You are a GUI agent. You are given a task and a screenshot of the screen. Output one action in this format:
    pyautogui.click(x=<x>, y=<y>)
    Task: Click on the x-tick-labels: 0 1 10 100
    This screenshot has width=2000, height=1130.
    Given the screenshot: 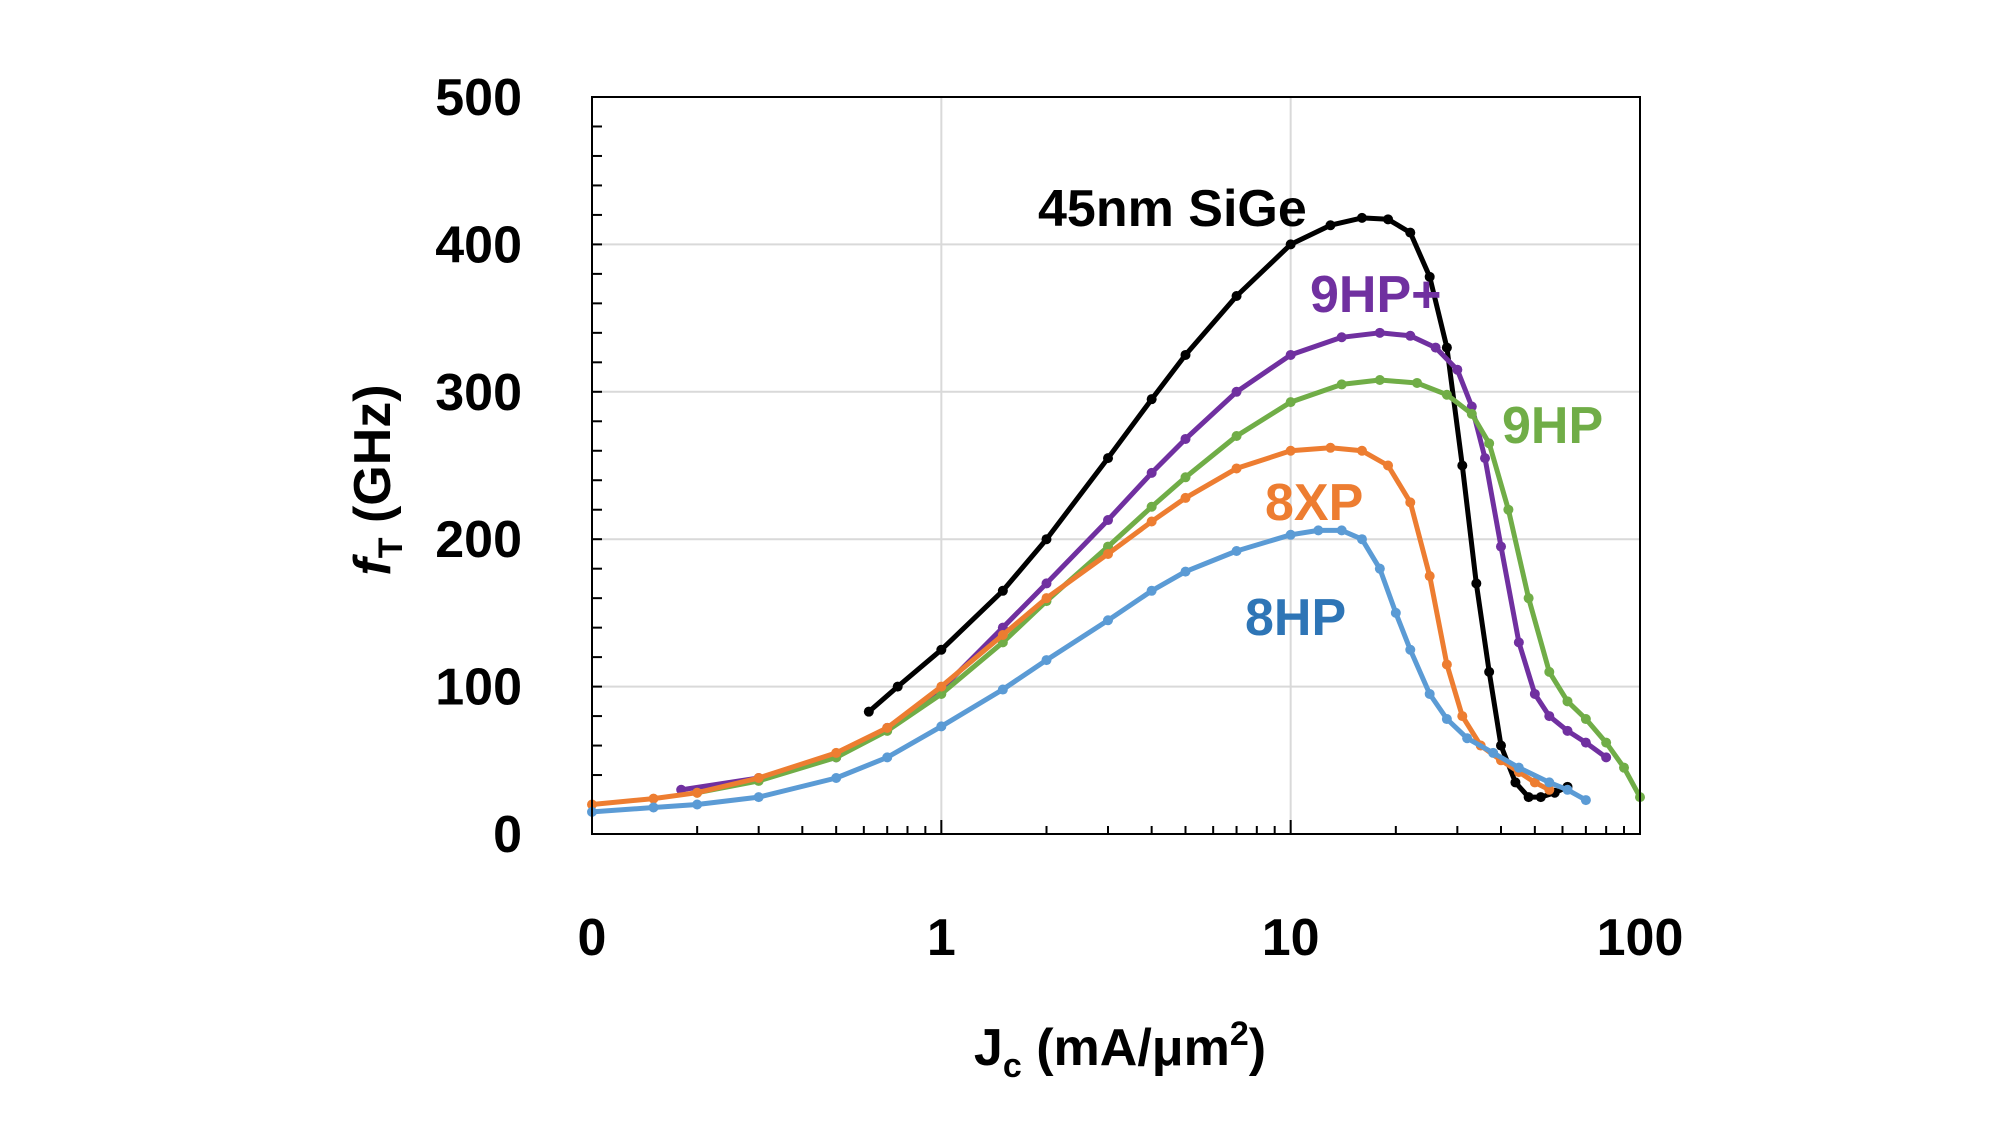 What is the action you would take?
    pyautogui.click(x=1131, y=938)
    